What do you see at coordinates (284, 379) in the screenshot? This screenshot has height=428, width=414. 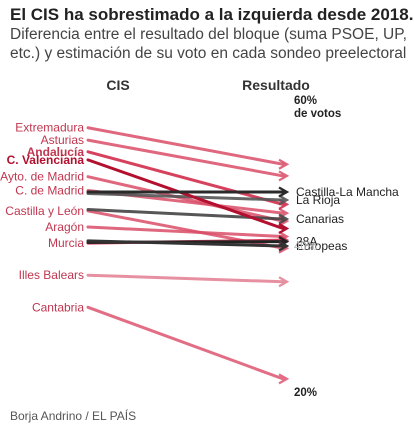 I see `arrowhead-cantabria` at bounding box center [284, 379].